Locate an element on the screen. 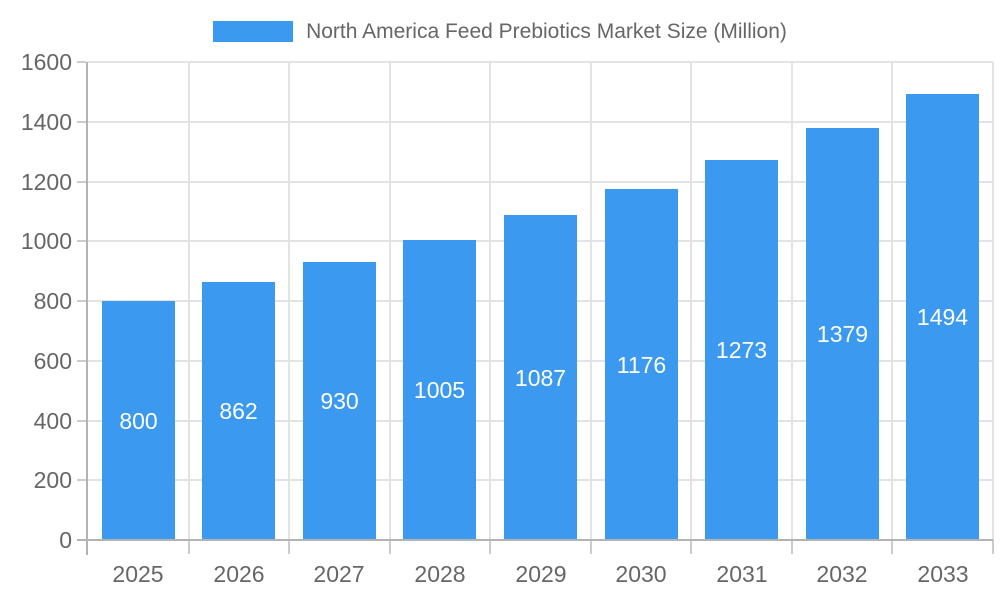 The width and height of the screenshot is (1000, 600). bar-2030 is located at coordinates (641, 364).